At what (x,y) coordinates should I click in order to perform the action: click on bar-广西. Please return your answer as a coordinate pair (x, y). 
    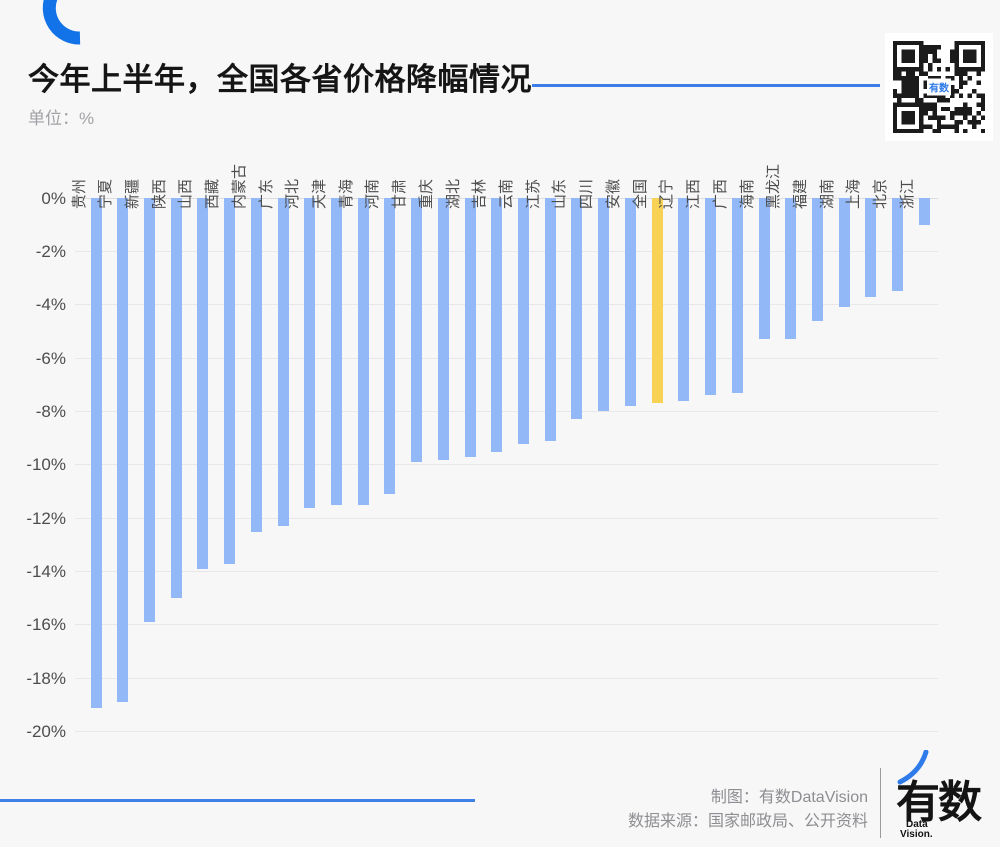
    Looking at the image, I should click on (737, 295).